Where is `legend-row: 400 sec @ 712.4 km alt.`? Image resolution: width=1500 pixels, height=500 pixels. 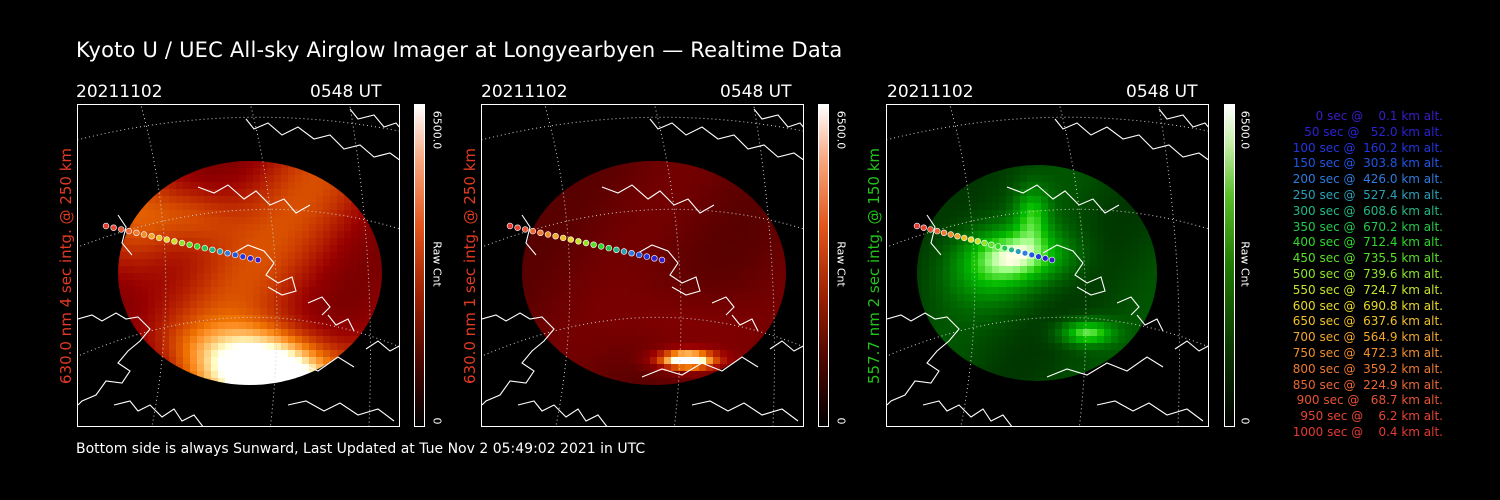
legend-row: 400 sec @ 712.4 km alt. is located at coordinates (1365, 242).